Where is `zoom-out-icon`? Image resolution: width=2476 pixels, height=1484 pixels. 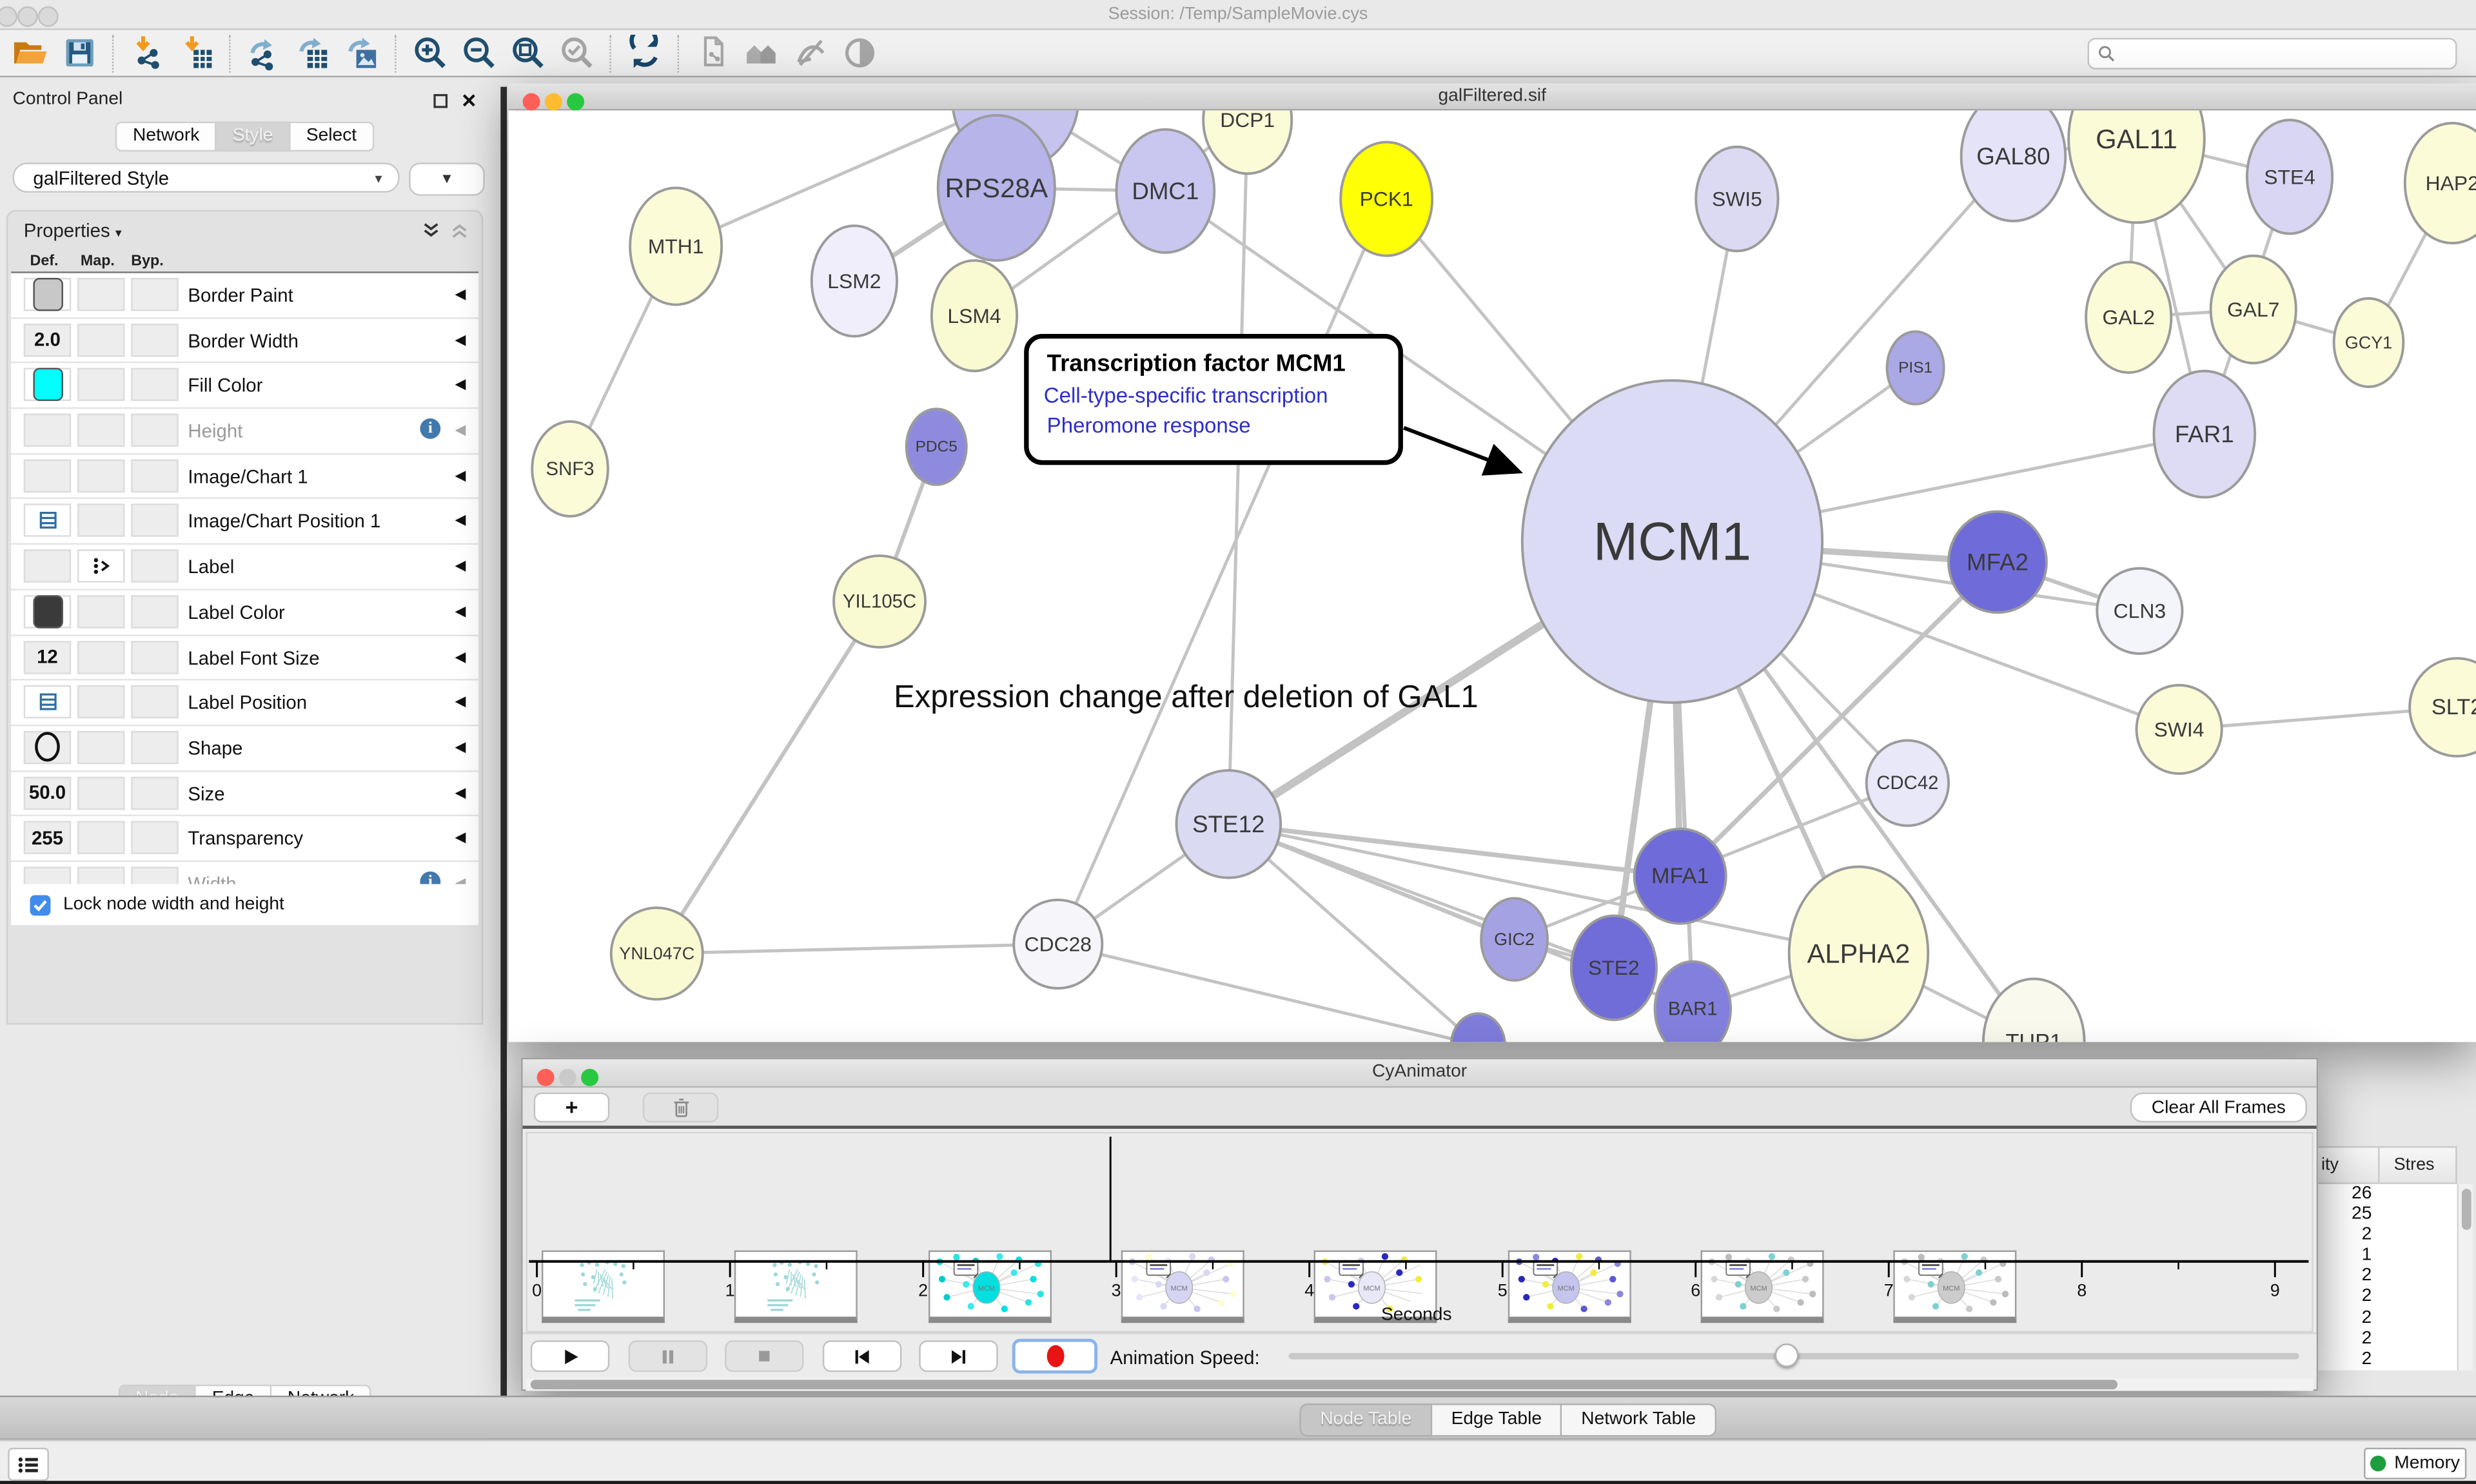 zoom-out-icon is located at coordinates (479, 52).